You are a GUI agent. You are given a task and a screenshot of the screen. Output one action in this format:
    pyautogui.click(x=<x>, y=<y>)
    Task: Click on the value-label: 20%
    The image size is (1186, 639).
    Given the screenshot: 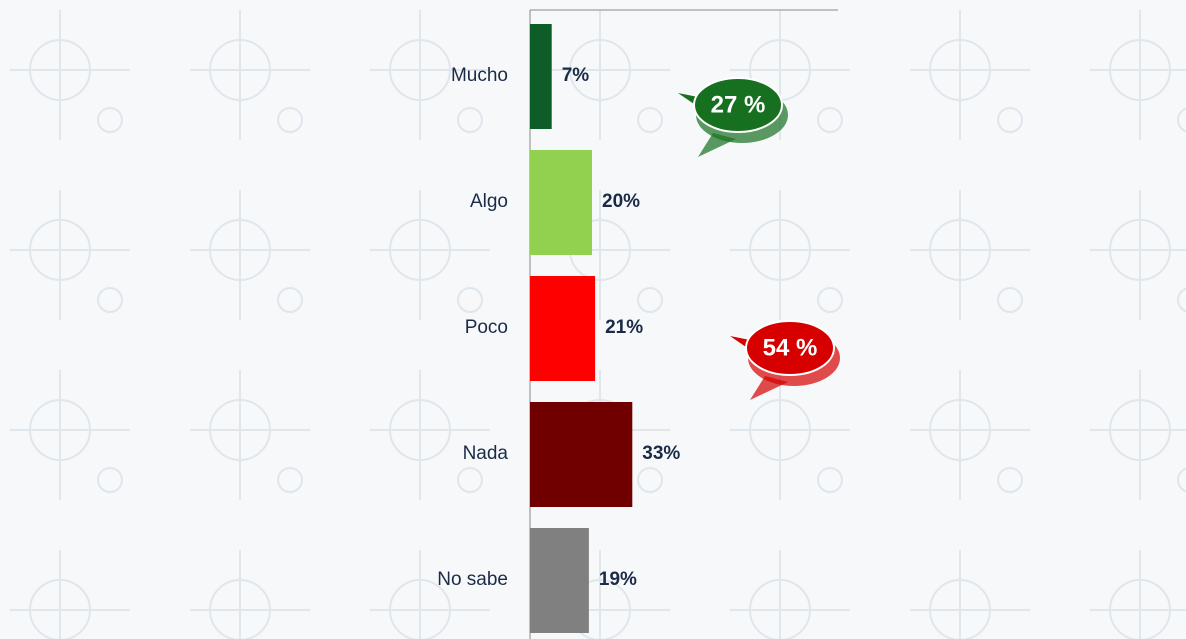 What is the action you would take?
    pyautogui.click(x=621, y=201)
    